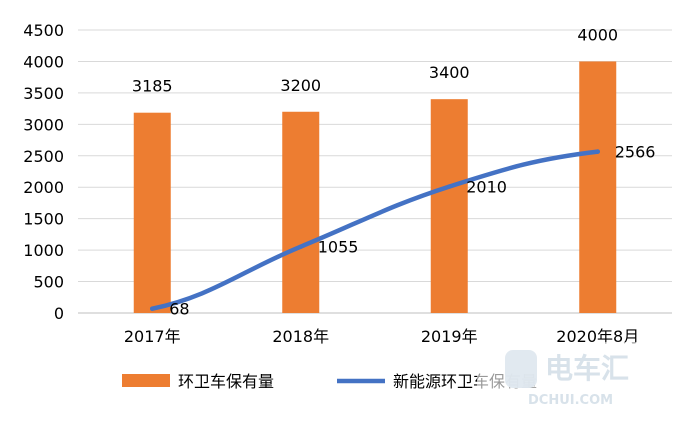  I want to click on watermark: 电车汇 DCHUI.COM, so click(584, 377).